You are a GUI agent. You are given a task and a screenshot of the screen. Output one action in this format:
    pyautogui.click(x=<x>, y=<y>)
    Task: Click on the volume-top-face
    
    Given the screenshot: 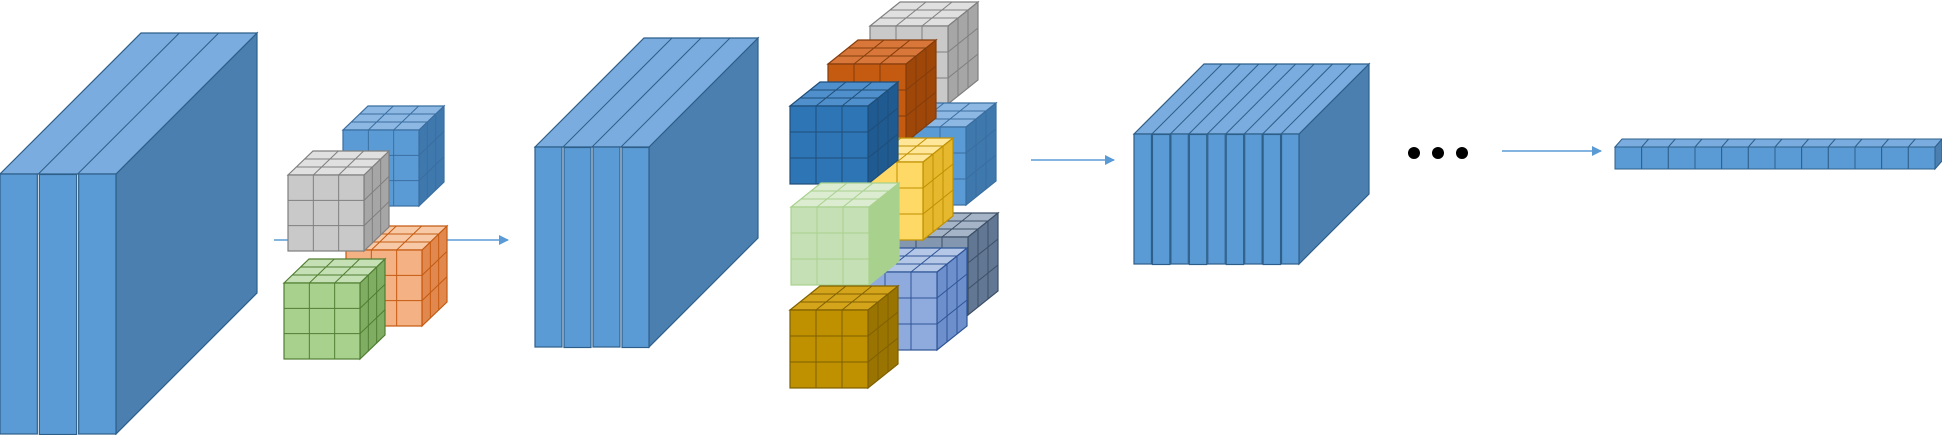 What is the action you would take?
    pyautogui.click(x=129, y=103)
    